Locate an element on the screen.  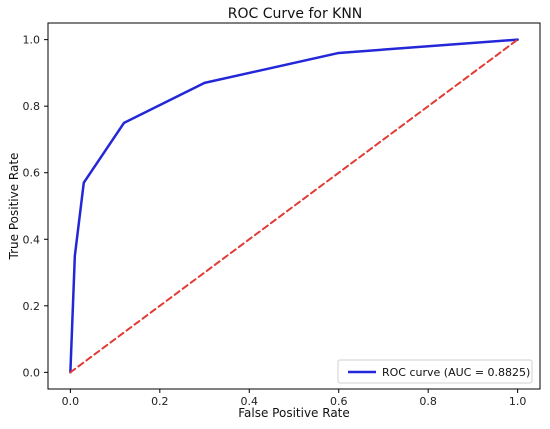
chart-title: ROC Curve for KNN is located at coordinates (295, 14).